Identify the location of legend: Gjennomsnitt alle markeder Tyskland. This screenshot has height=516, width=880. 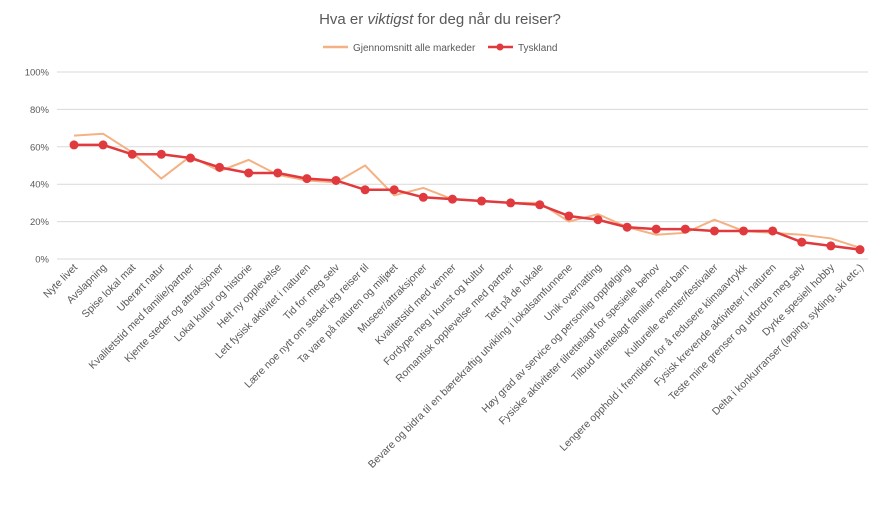
(440, 48).